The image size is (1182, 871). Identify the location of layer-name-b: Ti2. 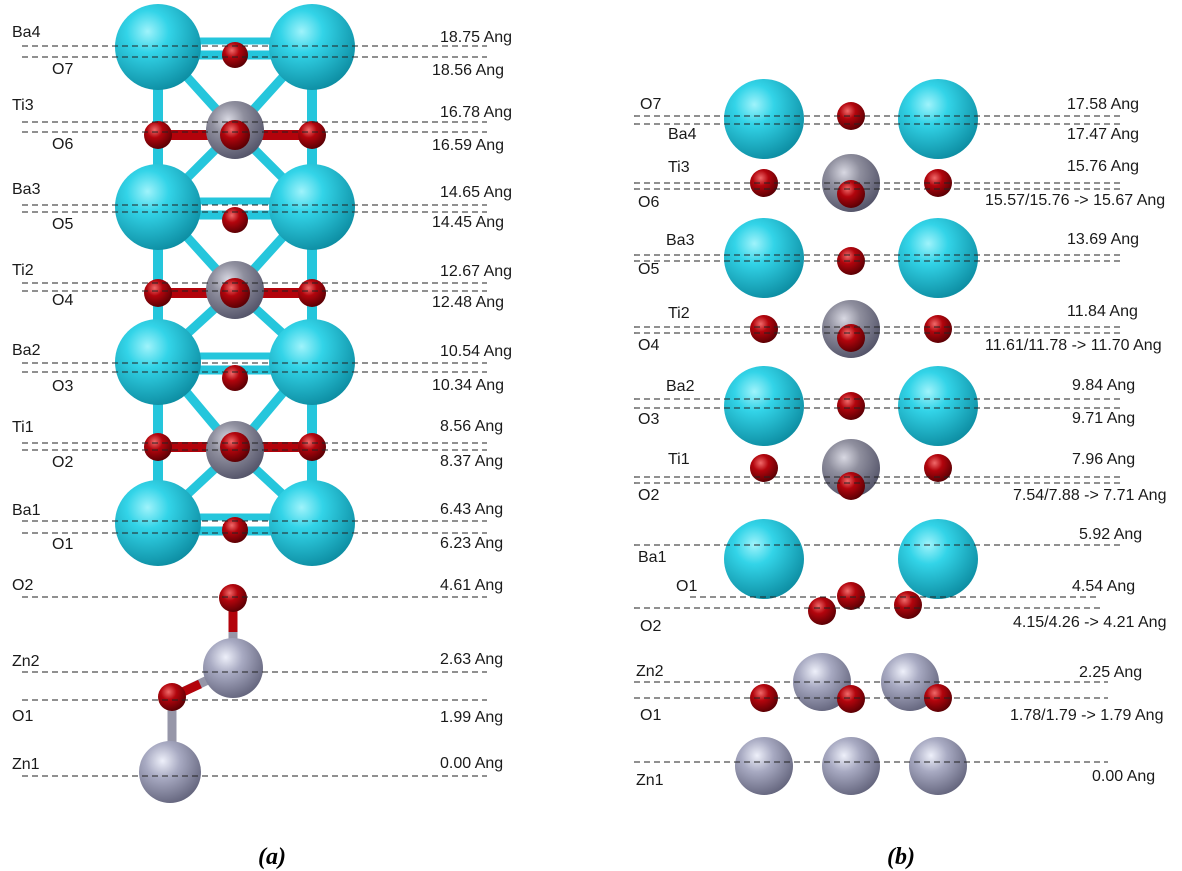
(679, 313).